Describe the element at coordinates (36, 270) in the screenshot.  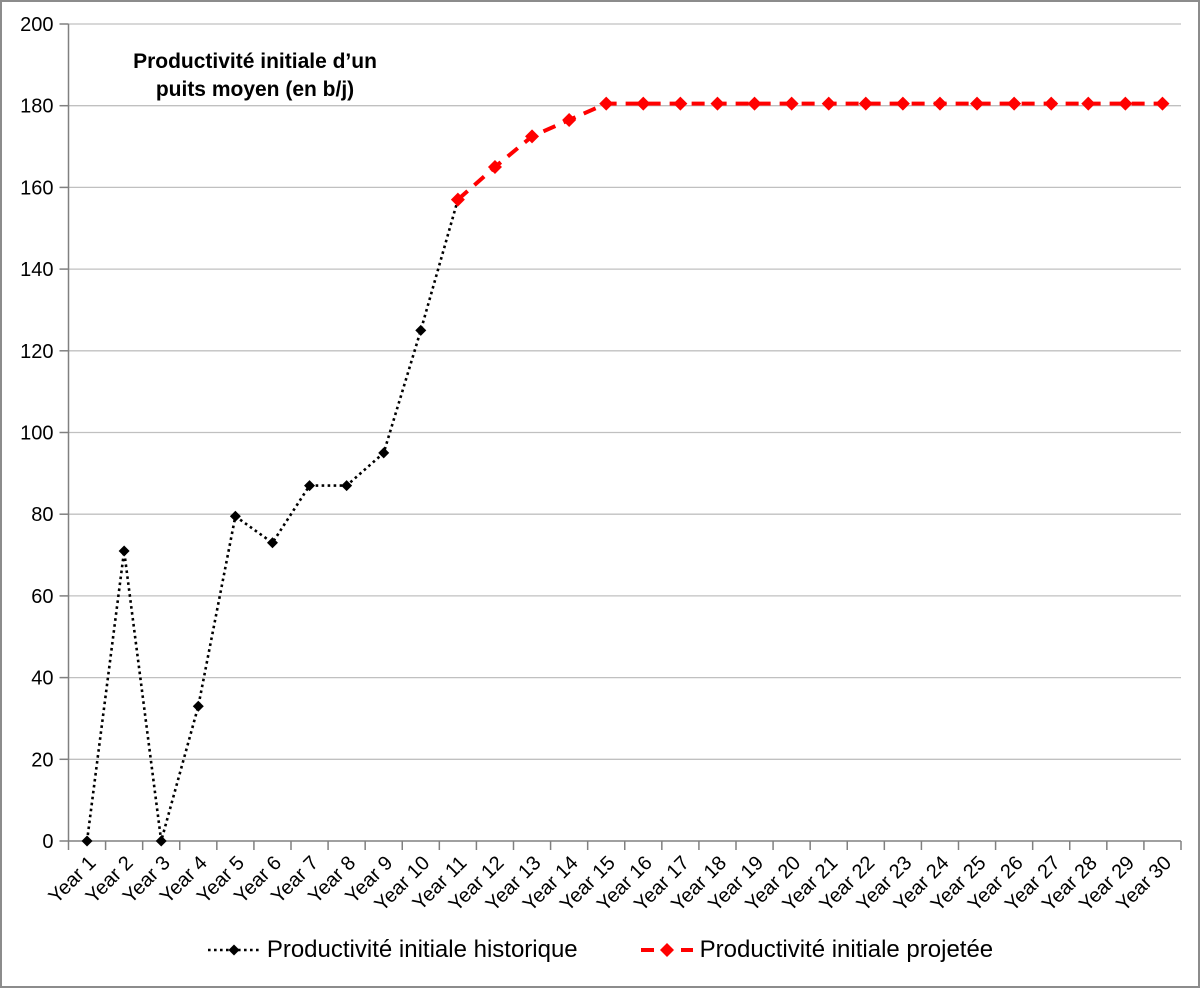
I see `svg-text: 140` at that location.